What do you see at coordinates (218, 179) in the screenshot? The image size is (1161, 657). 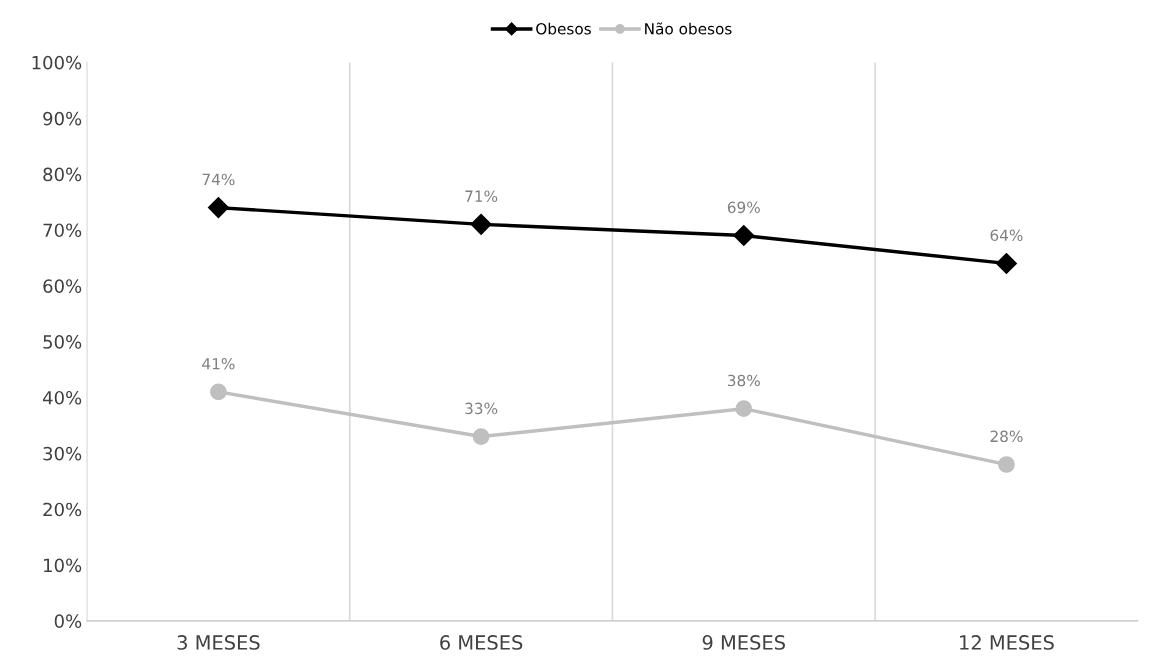 I see `data-label: 74%` at bounding box center [218, 179].